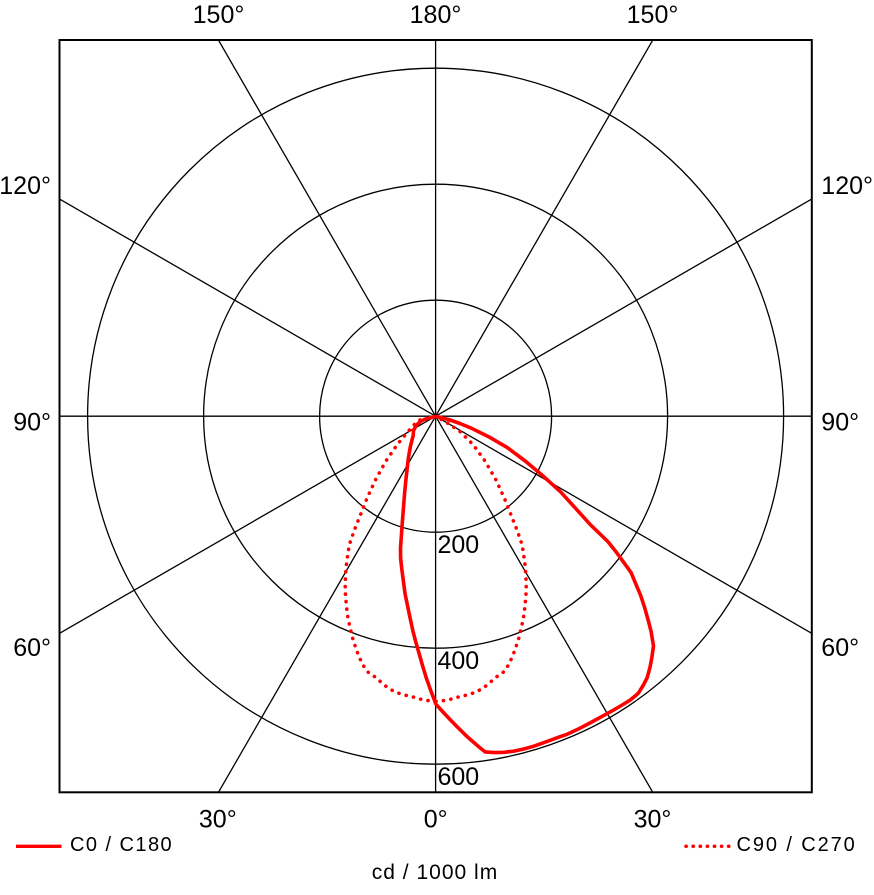 This screenshot has width=874, height=895. What do you see at coordinates (459, 661) in the screenshot?
I see `svg-text: 400` at bounding box center [459, 661].